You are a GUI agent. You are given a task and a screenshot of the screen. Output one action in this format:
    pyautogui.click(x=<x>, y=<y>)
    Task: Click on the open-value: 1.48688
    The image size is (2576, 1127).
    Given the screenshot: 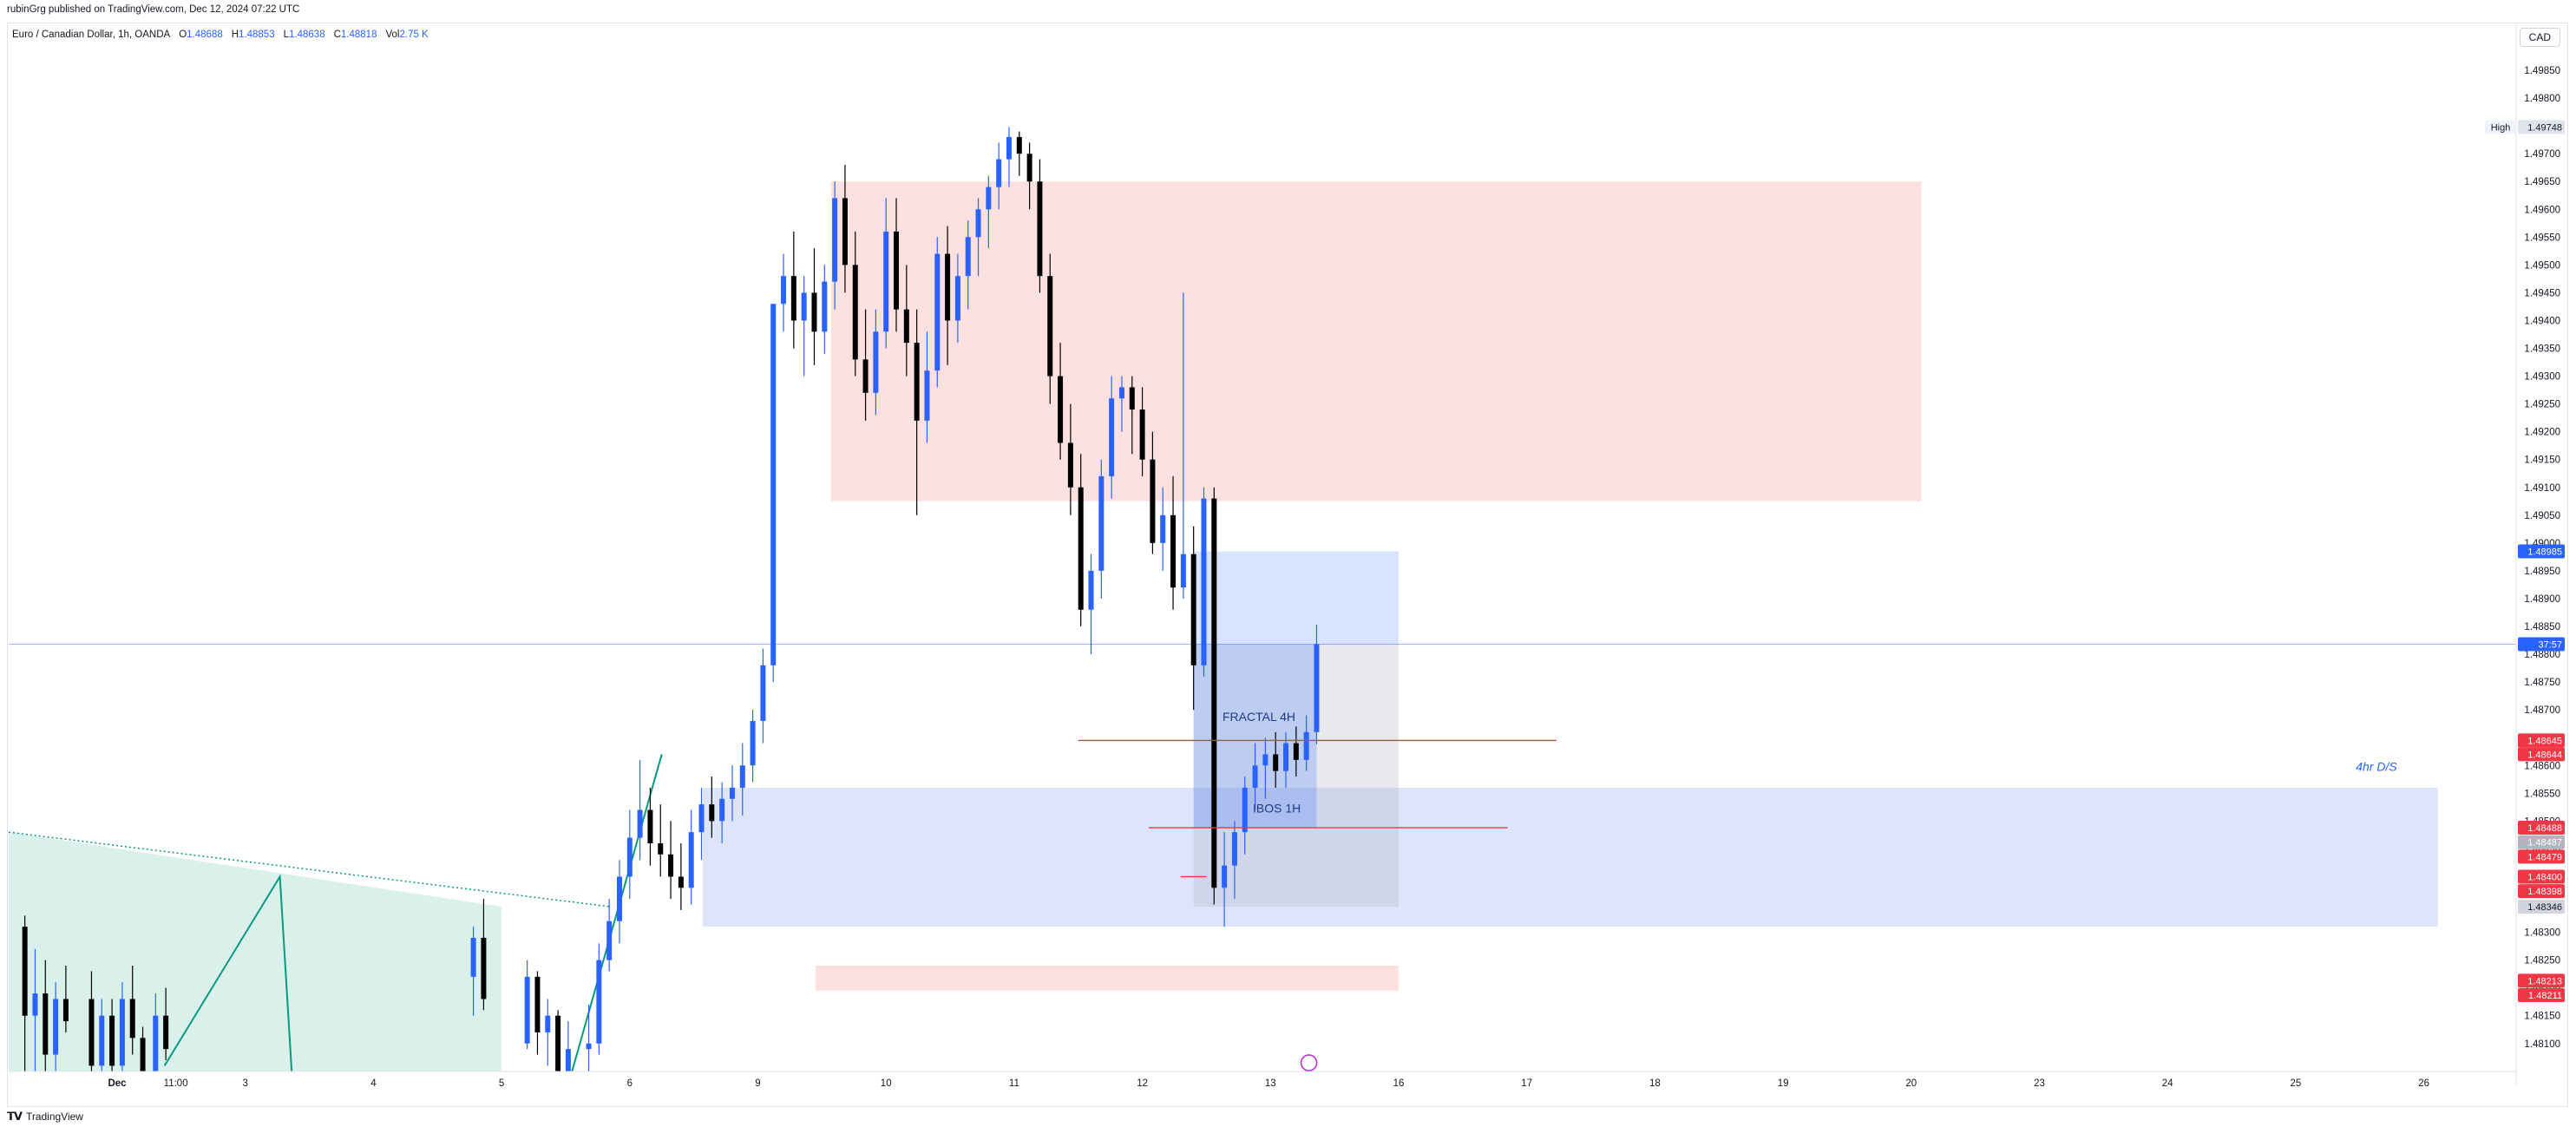 What is the action you would take?
    pyautogui.click(x=205, y=35)
    